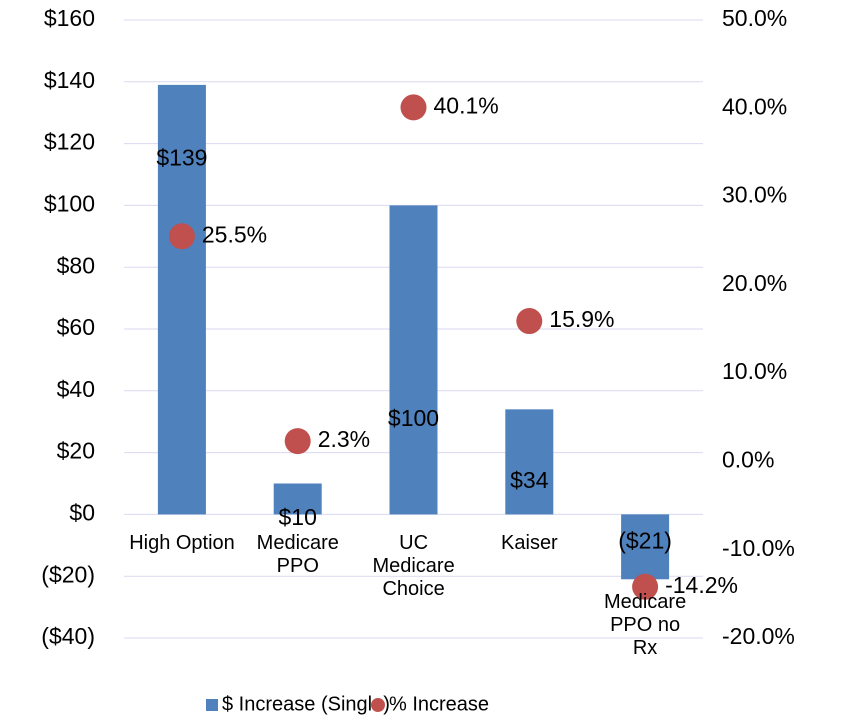  I want to click on data-label: $139, so click(181, 158).